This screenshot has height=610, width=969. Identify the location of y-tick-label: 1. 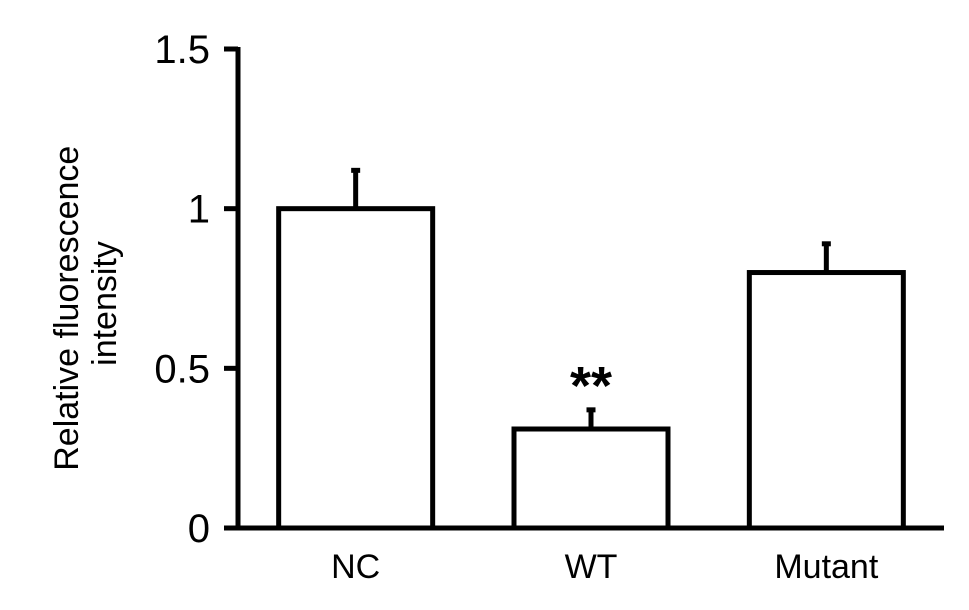
(199, 210).